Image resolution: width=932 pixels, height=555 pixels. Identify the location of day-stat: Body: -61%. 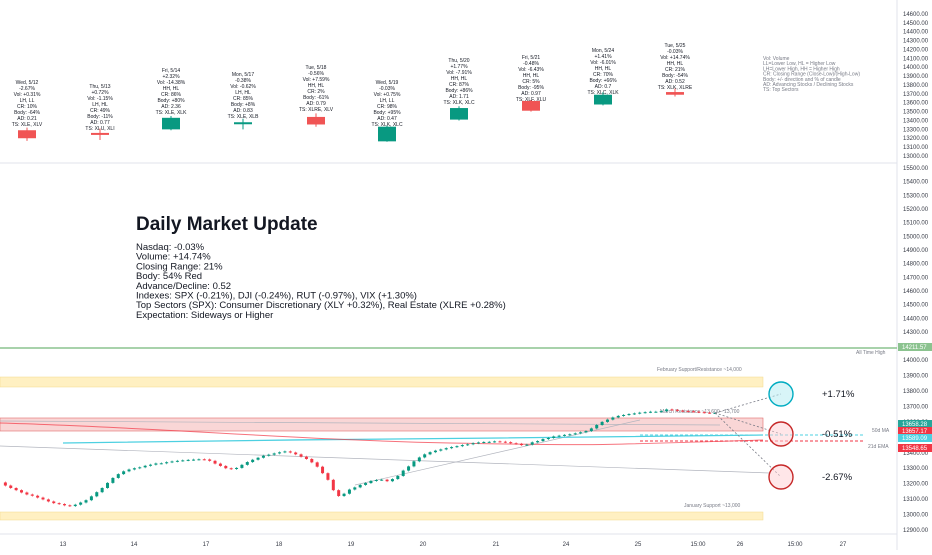
(316, 98).